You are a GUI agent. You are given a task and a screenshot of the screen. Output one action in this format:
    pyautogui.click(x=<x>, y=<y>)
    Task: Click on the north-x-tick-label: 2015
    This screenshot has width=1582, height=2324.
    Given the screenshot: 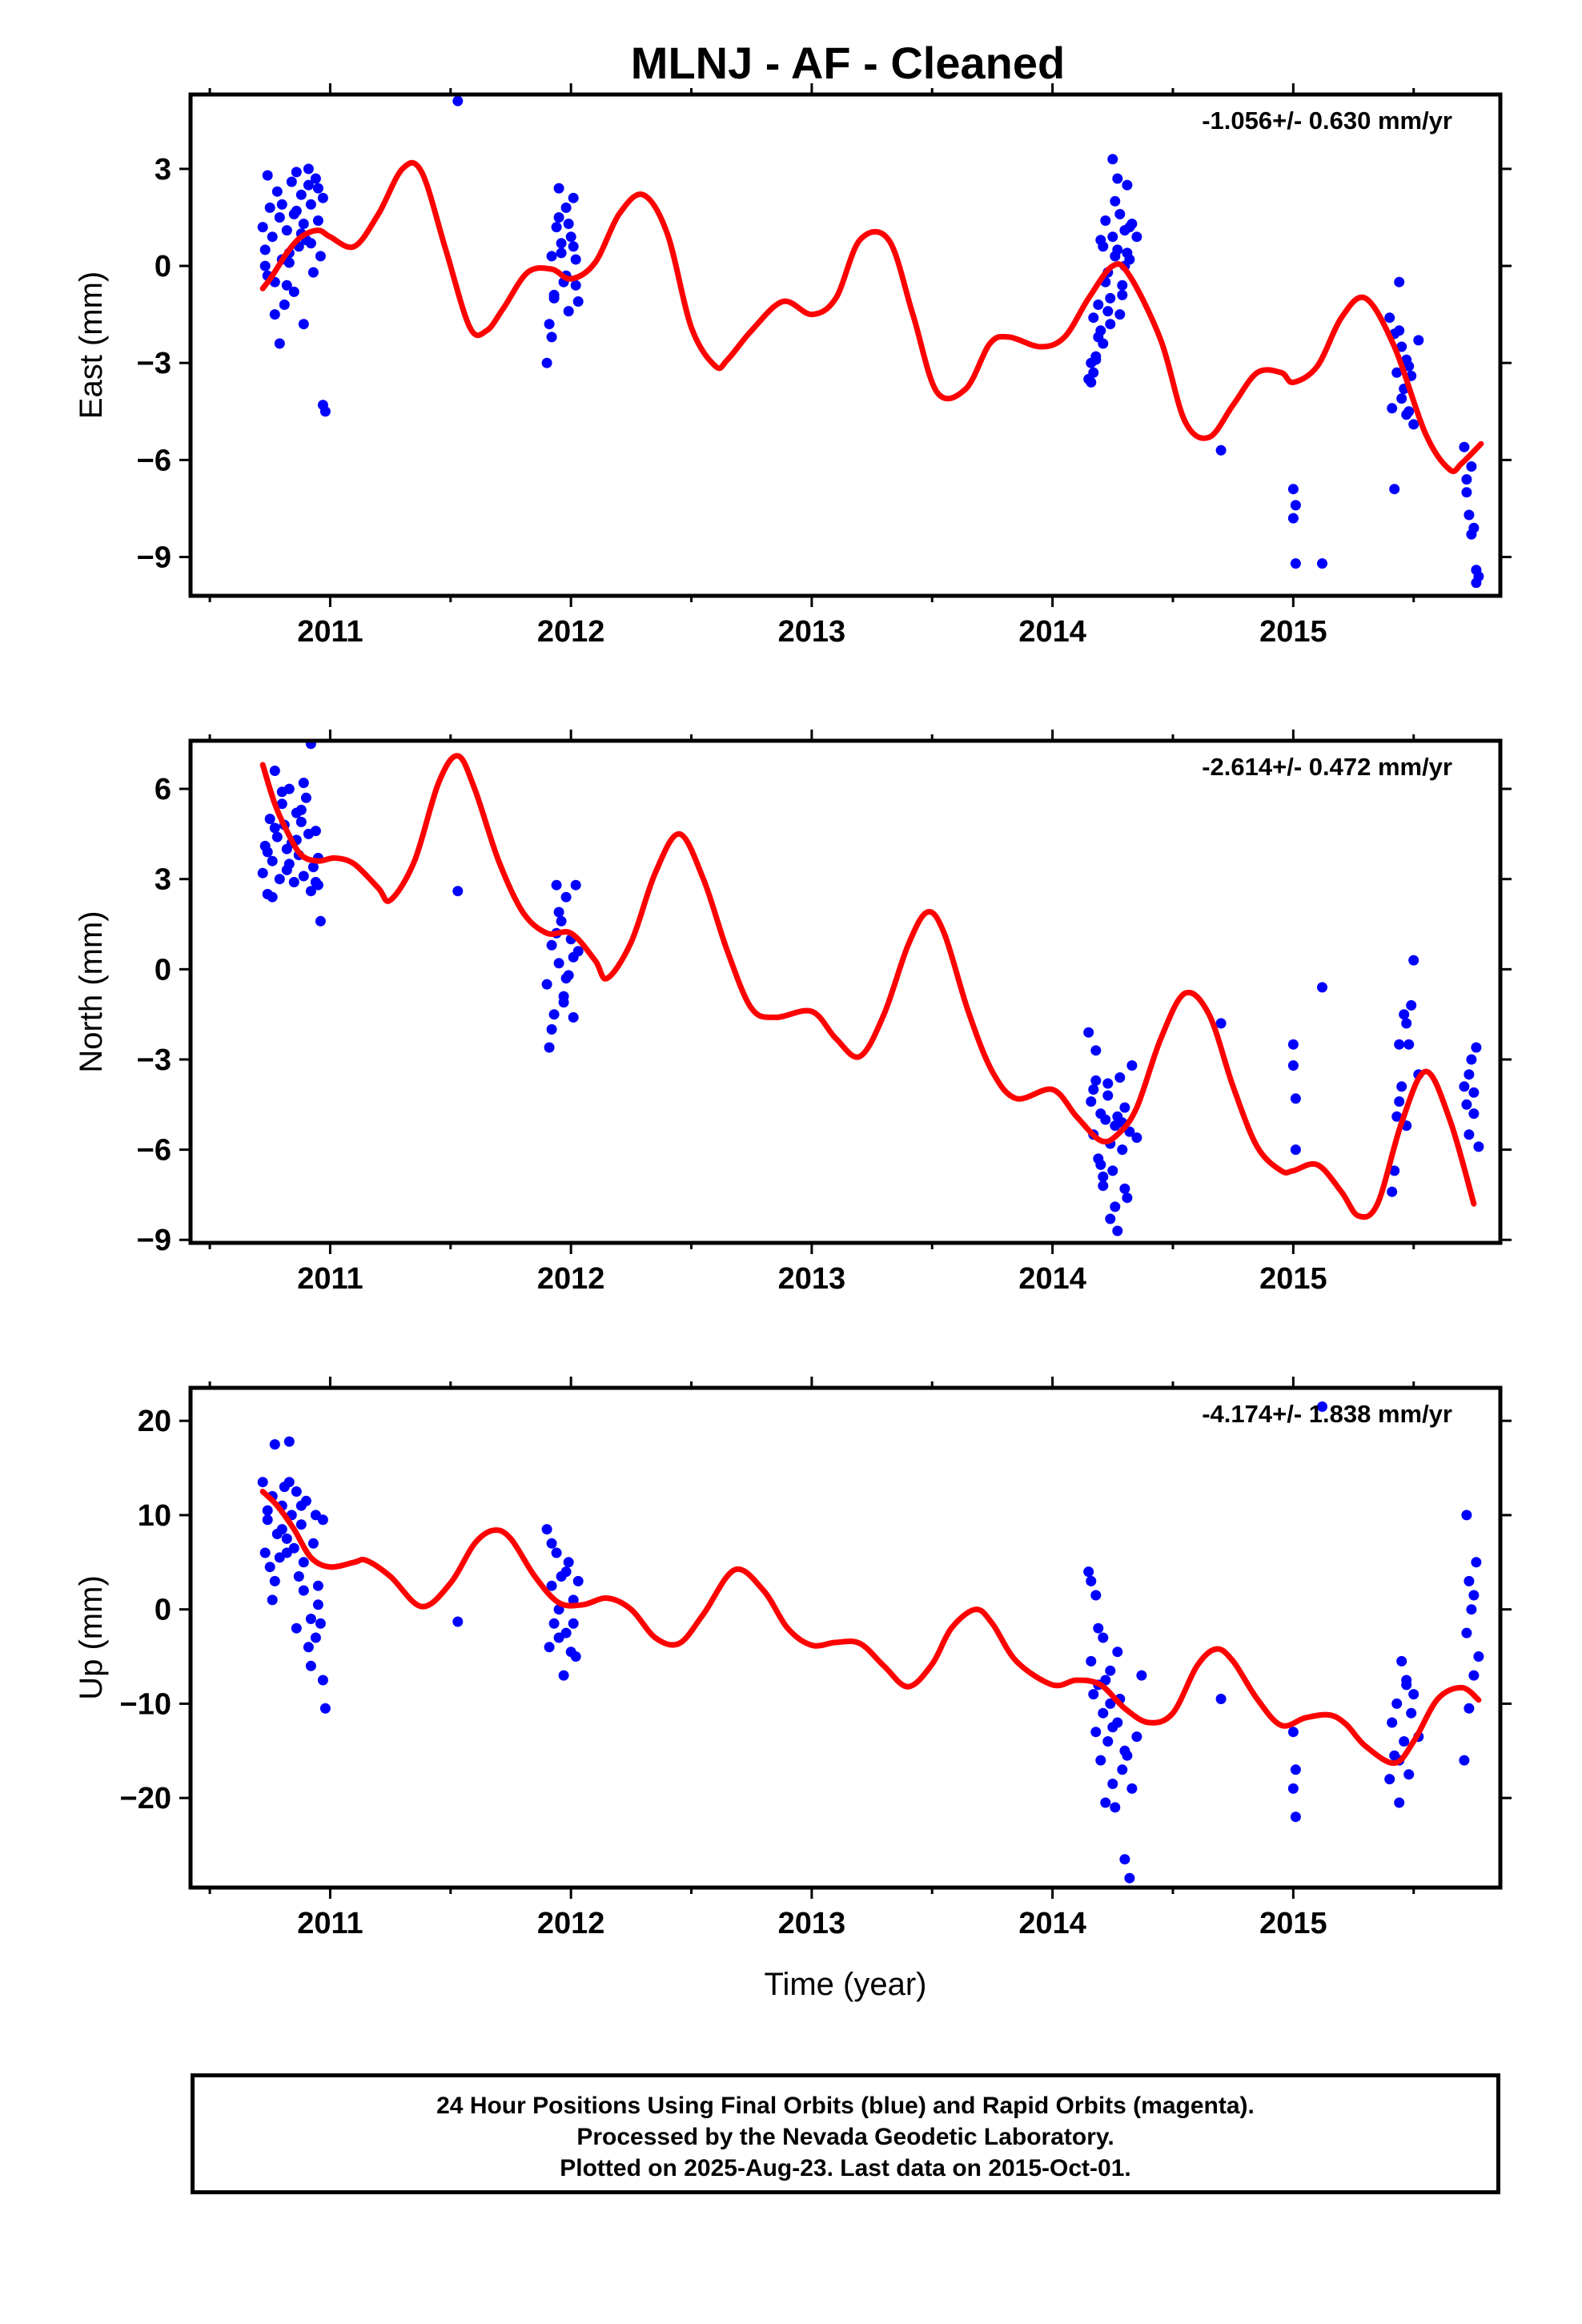 What is the action you would take?
    pyautogui.click(x=1293, y=1279)
    